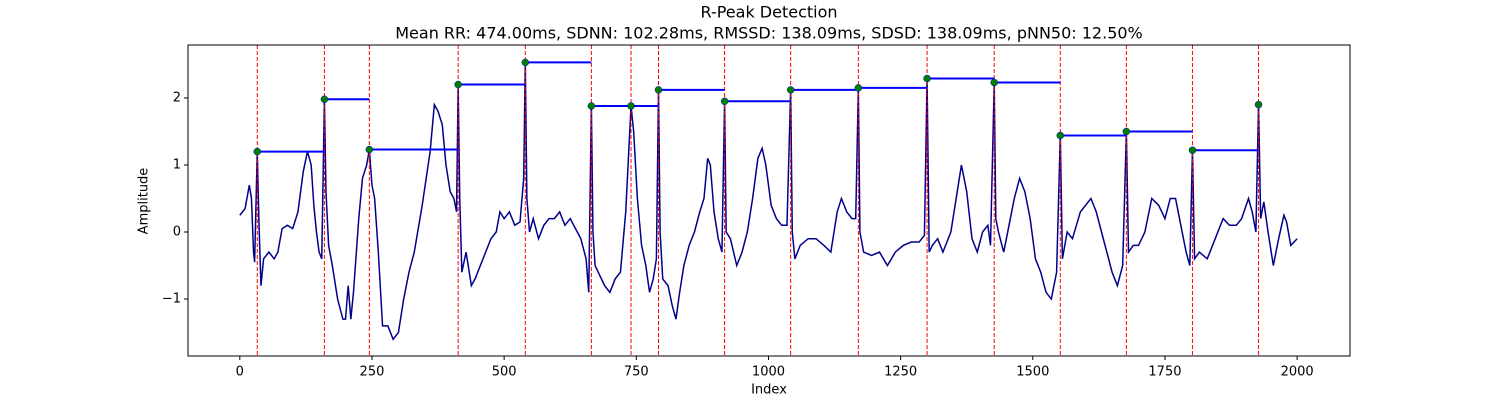  I want to click on y-axis-label: Amplitude, so click(144, 201).